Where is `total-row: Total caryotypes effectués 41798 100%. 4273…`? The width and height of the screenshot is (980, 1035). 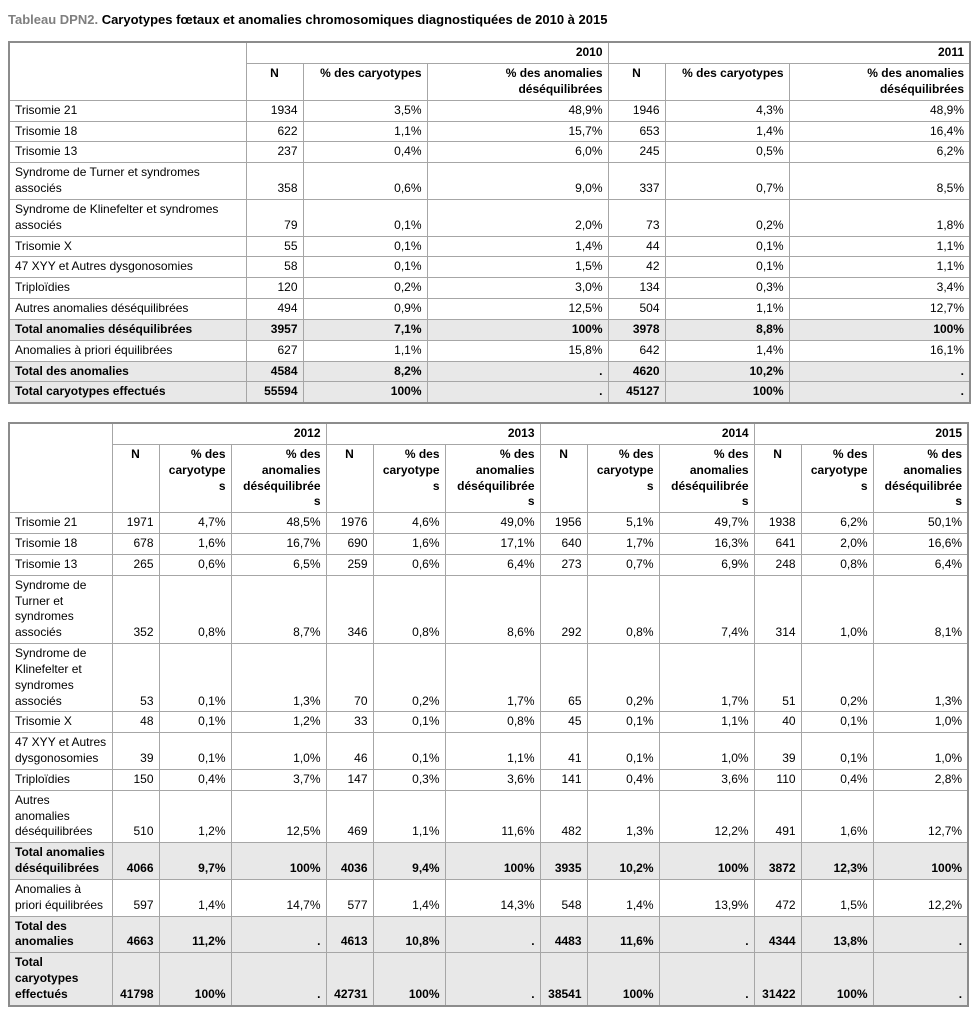 total-row: Total caryotypes effectués 41798 100%. 4273… is located at coordinates (488, 979).